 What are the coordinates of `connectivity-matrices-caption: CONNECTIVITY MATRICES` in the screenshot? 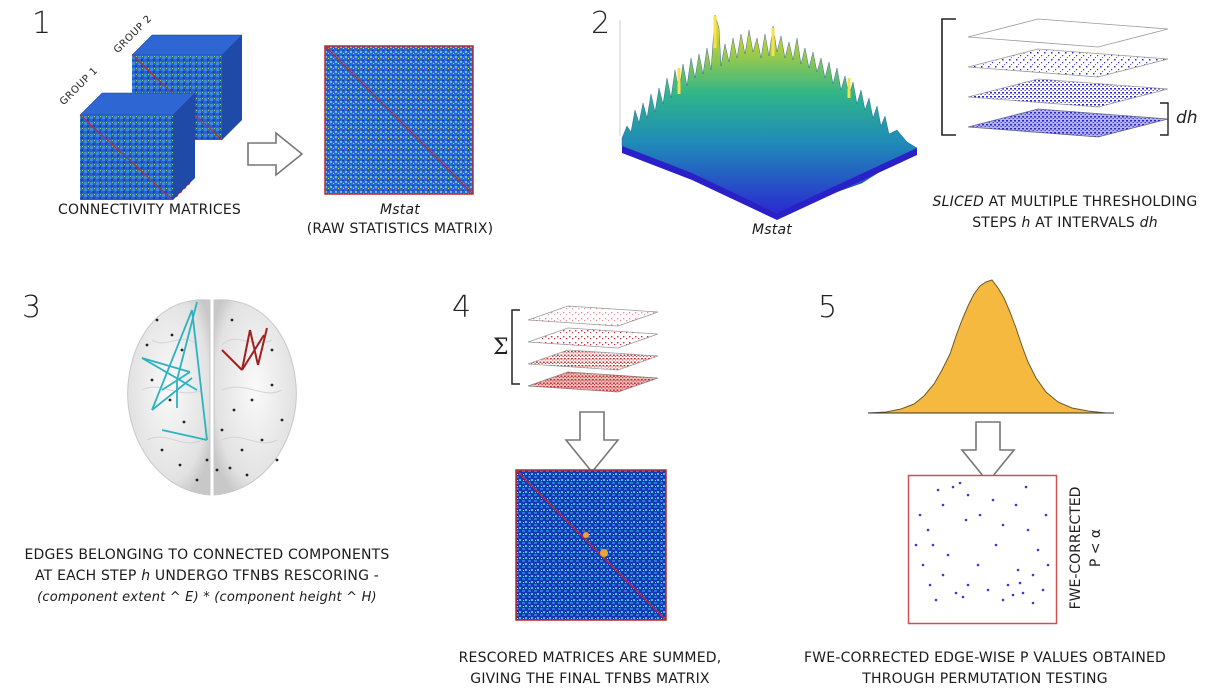 It's located at (149, 210).